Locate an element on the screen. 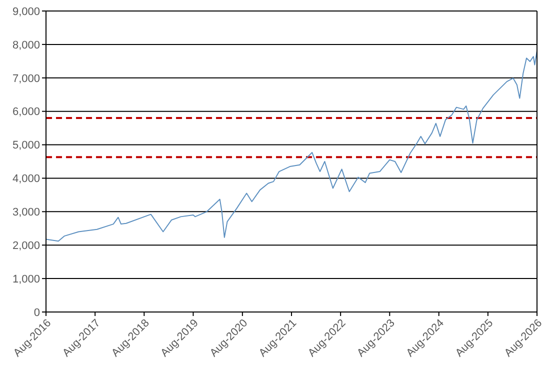  y-tick-label: 4,000 is located at coordinates (26, 179).